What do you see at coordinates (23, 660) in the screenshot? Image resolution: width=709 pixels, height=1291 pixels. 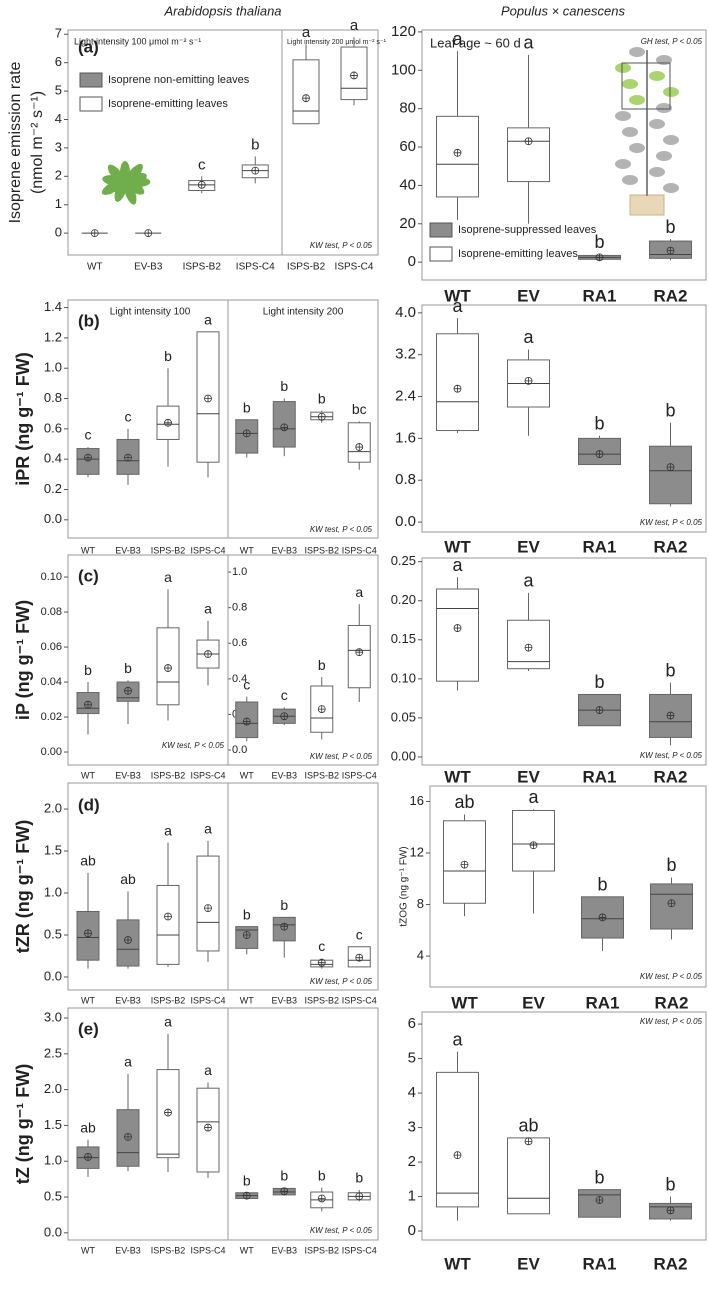 I see `y-axis-label: iP (ng g⁻¹ FW)` at bounding box center [23, 660].